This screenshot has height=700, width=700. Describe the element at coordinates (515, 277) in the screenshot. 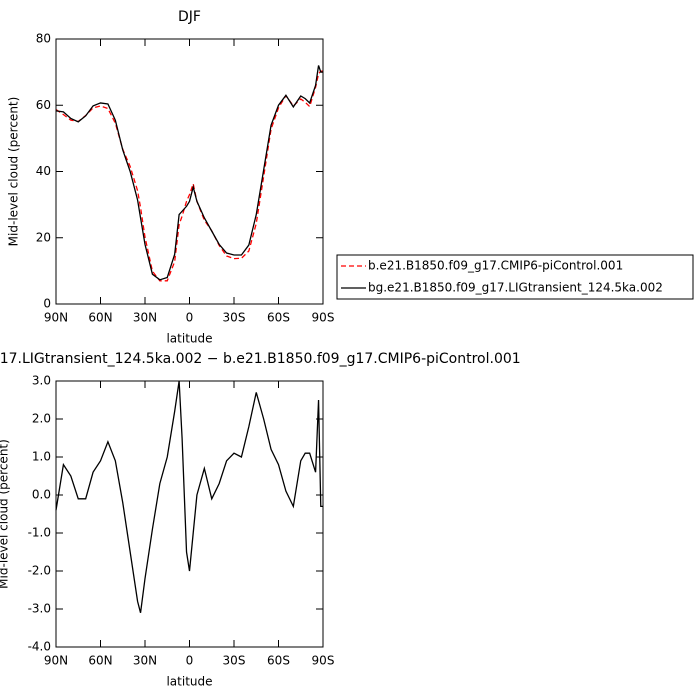

I see `legend-box` at that location.